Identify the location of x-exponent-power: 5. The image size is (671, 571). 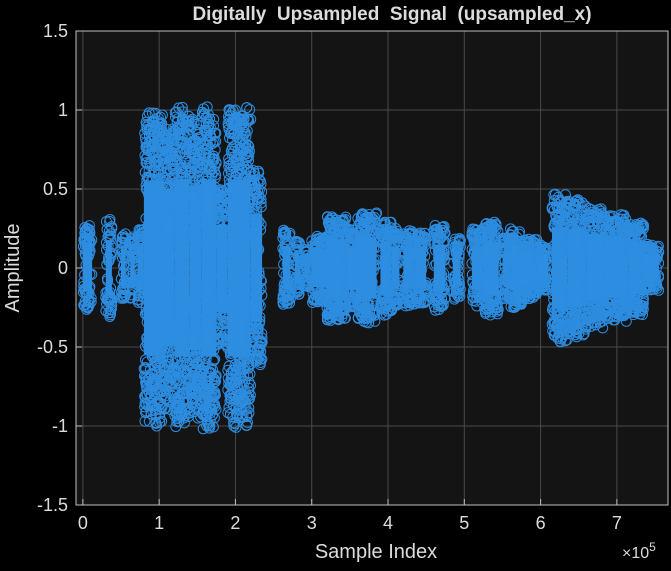
(652, 547).